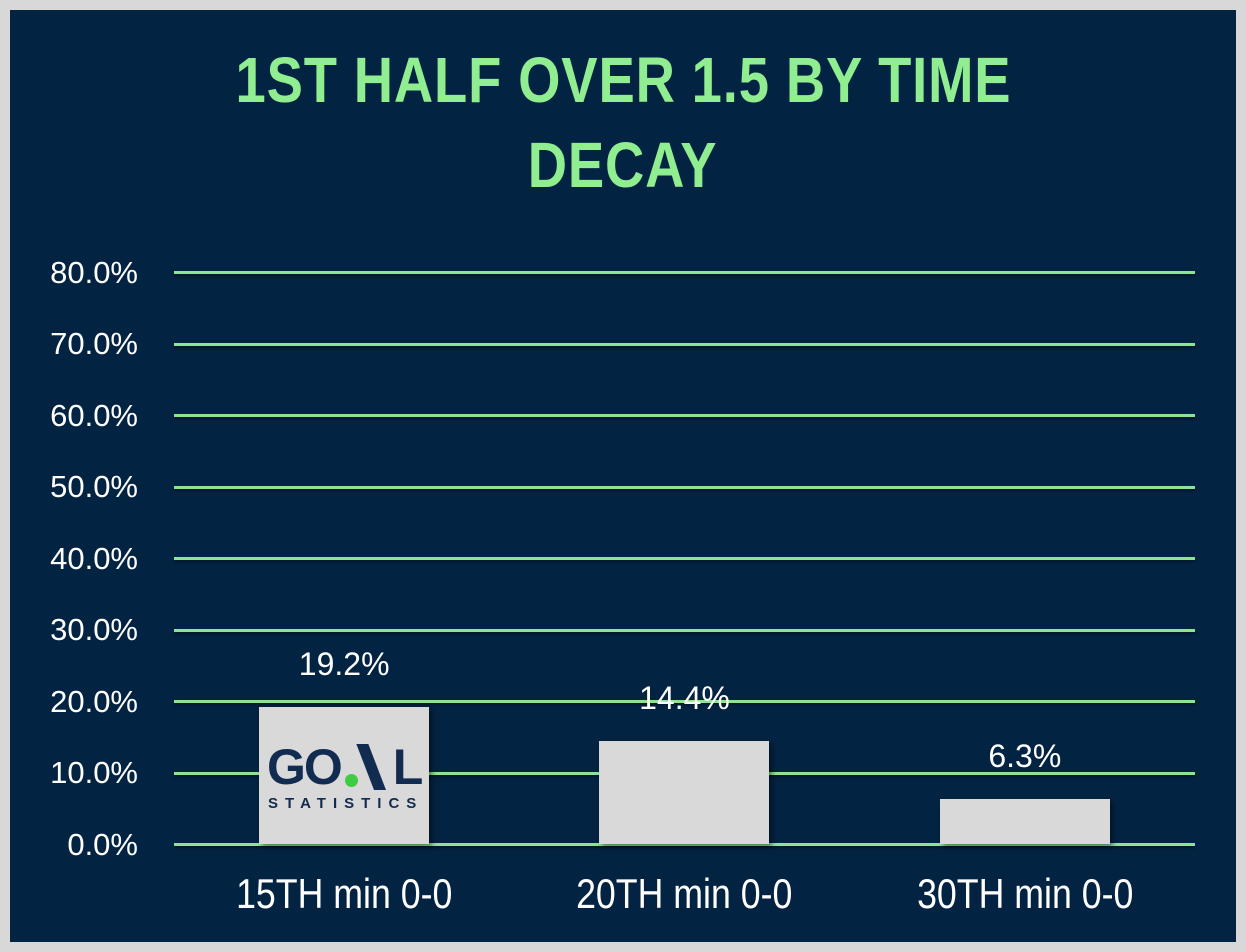 This screenshot has width=1246, height=952. What do you see at coordinates (622, 701) in the screenshot?
I see `gridline: 20.0%` at bounding box center [622, 701].